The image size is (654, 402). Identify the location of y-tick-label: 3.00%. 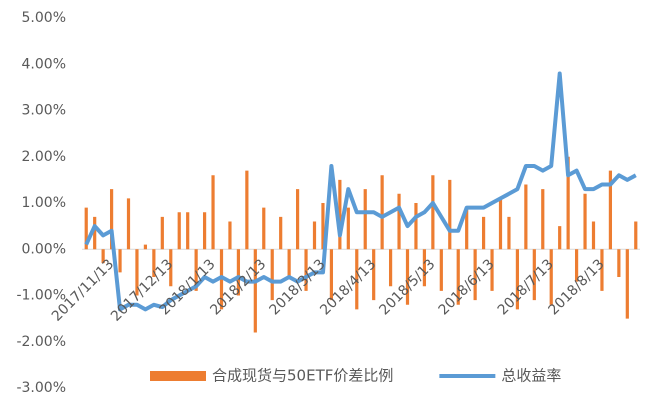
(44, 111).